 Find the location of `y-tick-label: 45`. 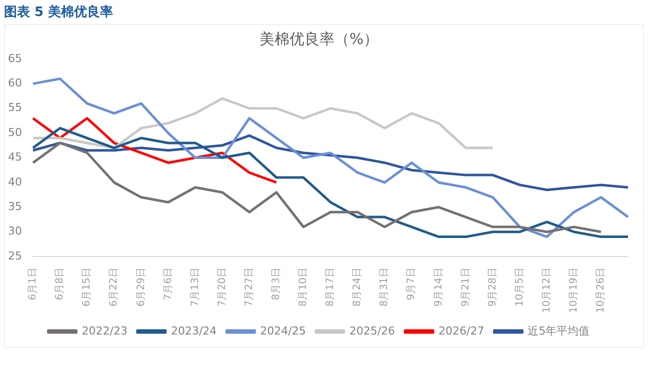

y-tick-label: 45 is located at coordinates (15, 157).